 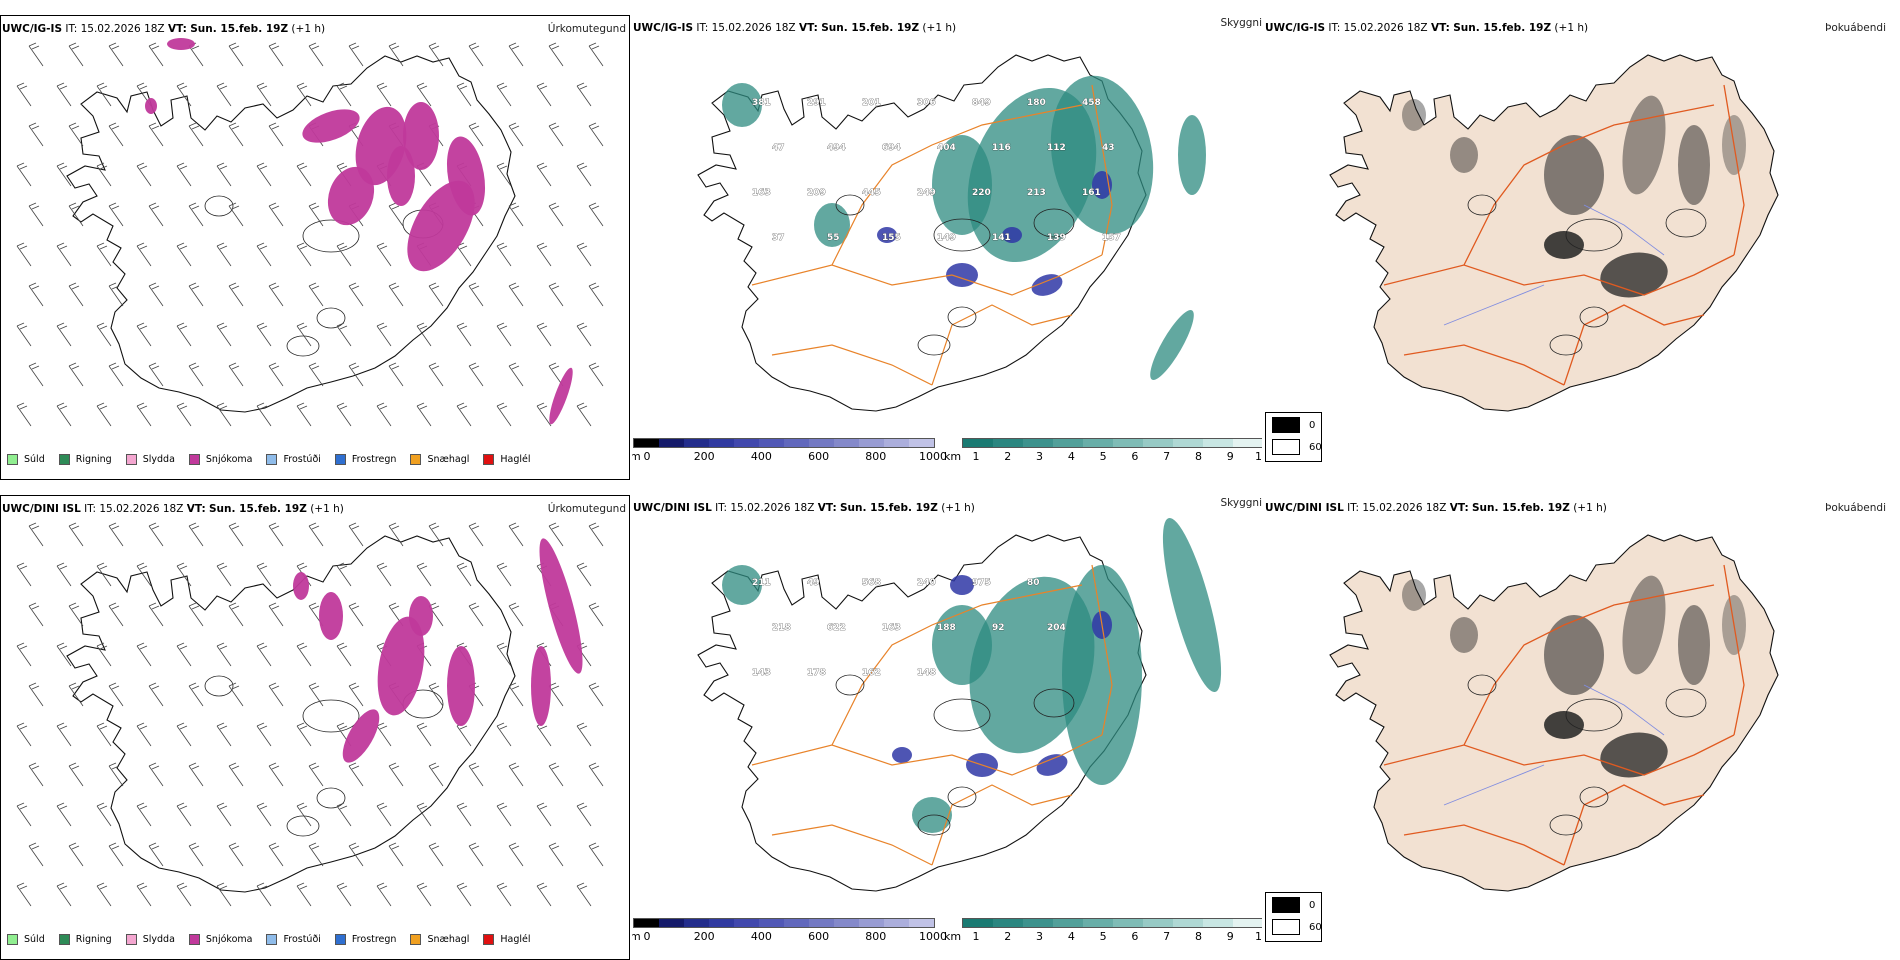 I want to click on fog-low-label: 60, so click(x=1315, y=447).